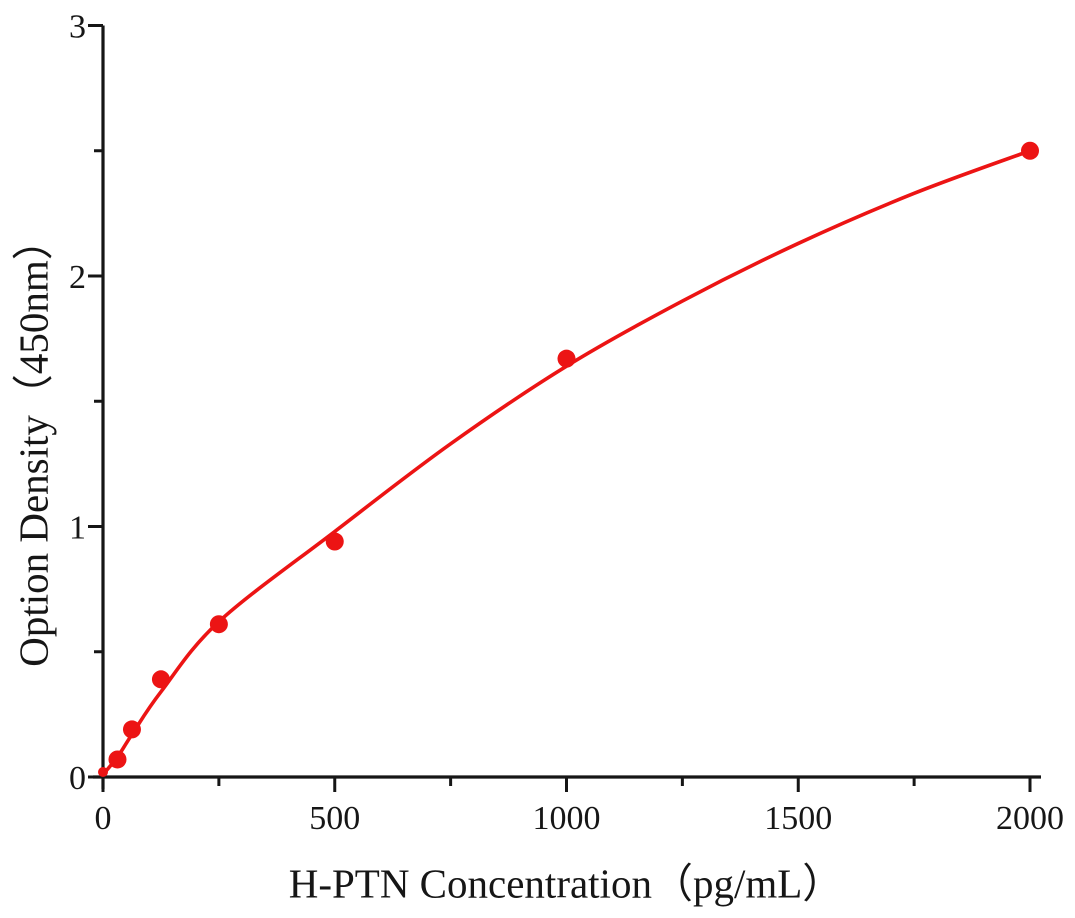 This screenshot has height=918, width=1075. What do you see at coordinates (77, 27) in the screenshot?
I see `y-tick-label: 3` at bounding box center [77, 27].